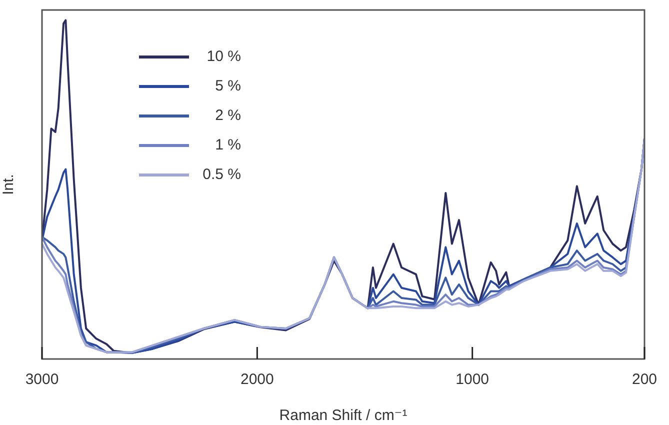  I want to click on x-tick-label: 1000, so click(473, 379).